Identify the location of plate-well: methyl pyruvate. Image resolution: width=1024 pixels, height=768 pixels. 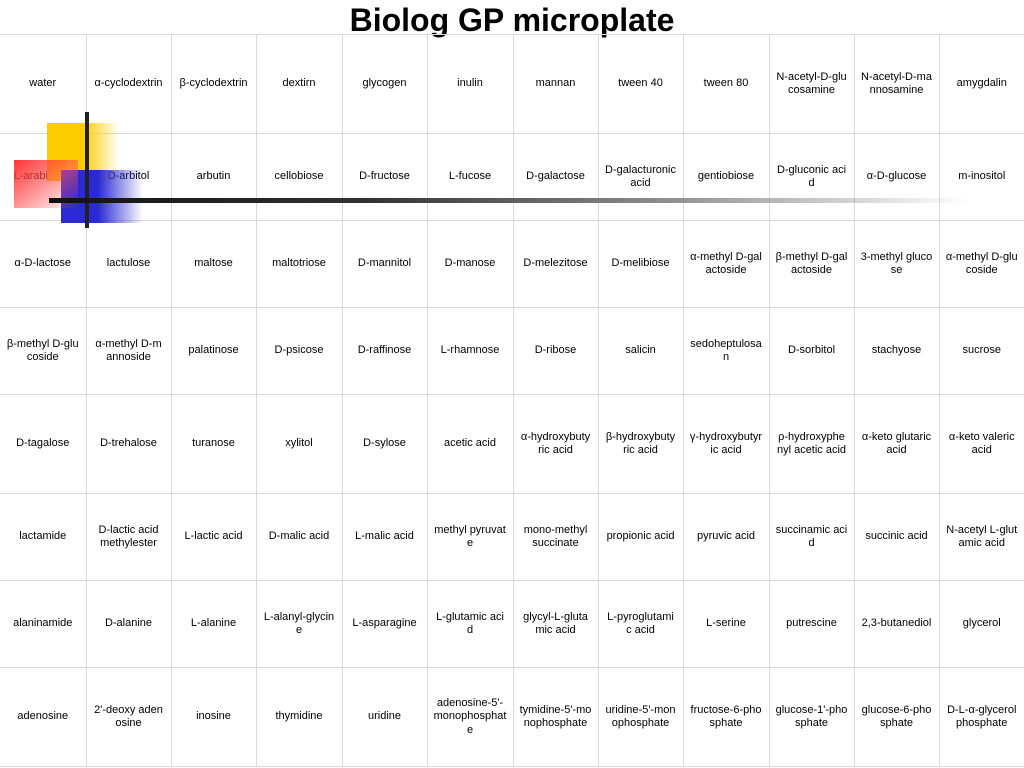
(470, 537).